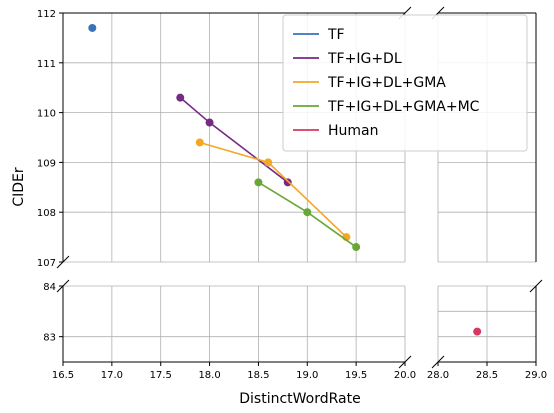  Describe the element at coordinates (46, 14) in the screenshot. I see `y-tick-label: 112` at that location.